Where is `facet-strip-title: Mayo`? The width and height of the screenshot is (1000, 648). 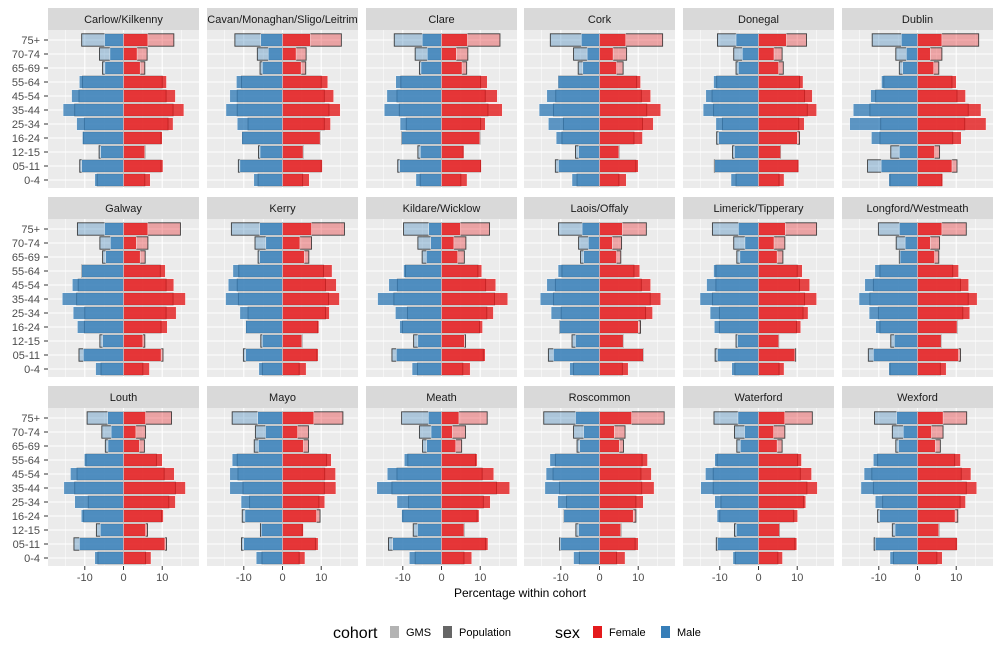
facet-strip-title: Mayo is located at coordinates (282, 398).